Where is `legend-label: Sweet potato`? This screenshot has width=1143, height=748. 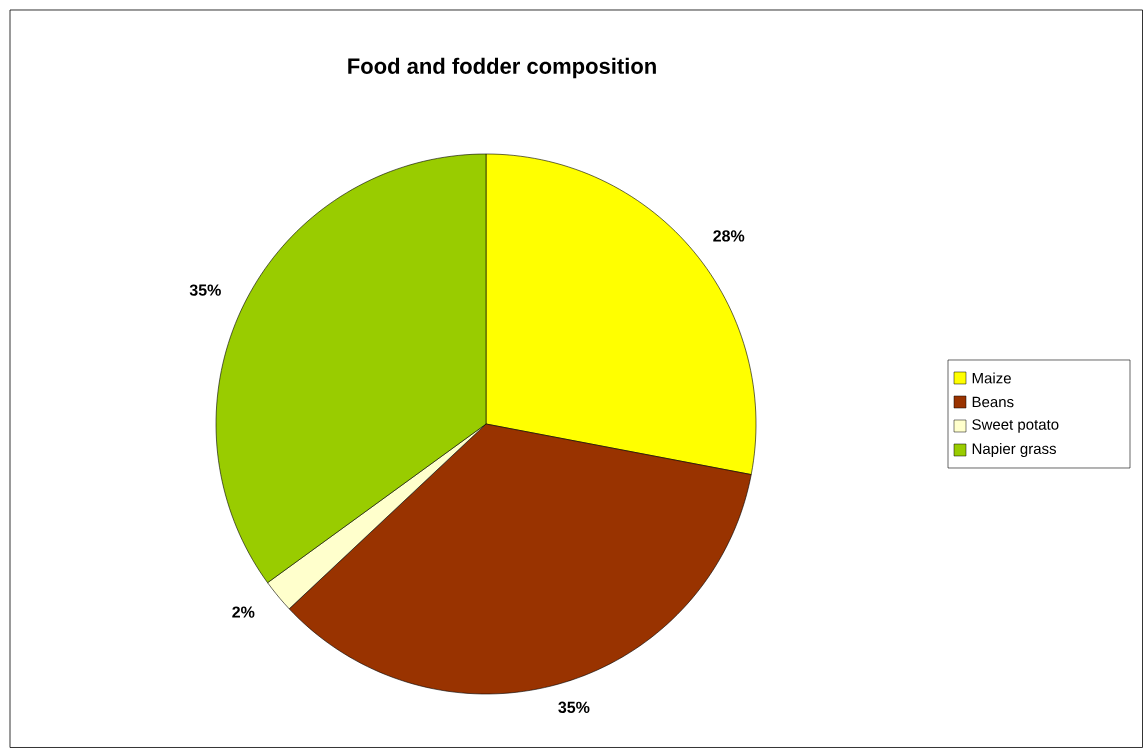
legend-label: Sweet potato is located at coordinates (1015, 426).